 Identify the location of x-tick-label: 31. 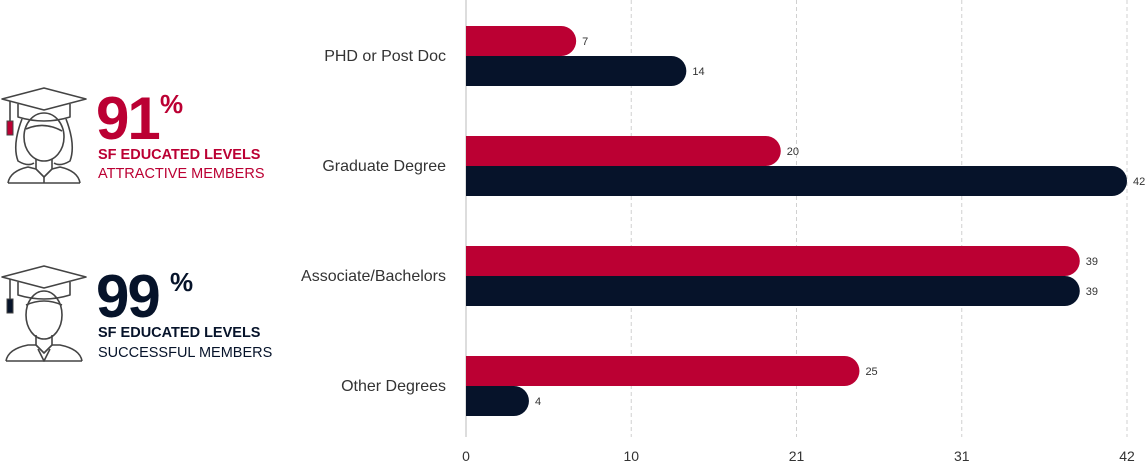
(962, 456).